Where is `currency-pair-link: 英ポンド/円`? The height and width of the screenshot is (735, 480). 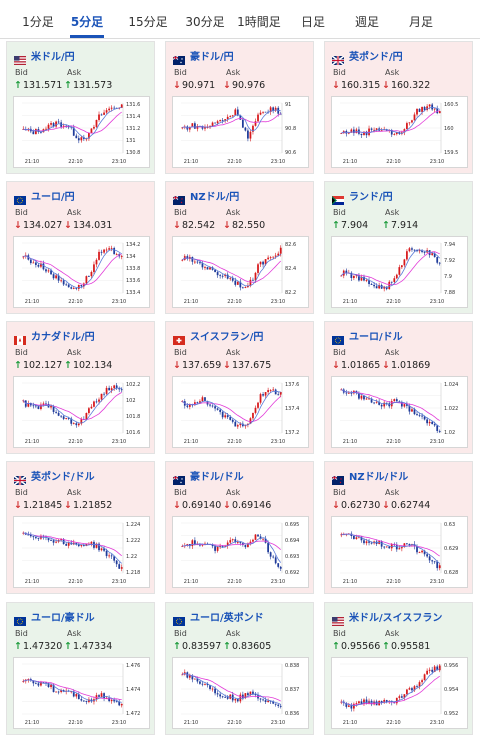
currency-pair-link: 英ポンド/円 is located at coordinates (376, 57).